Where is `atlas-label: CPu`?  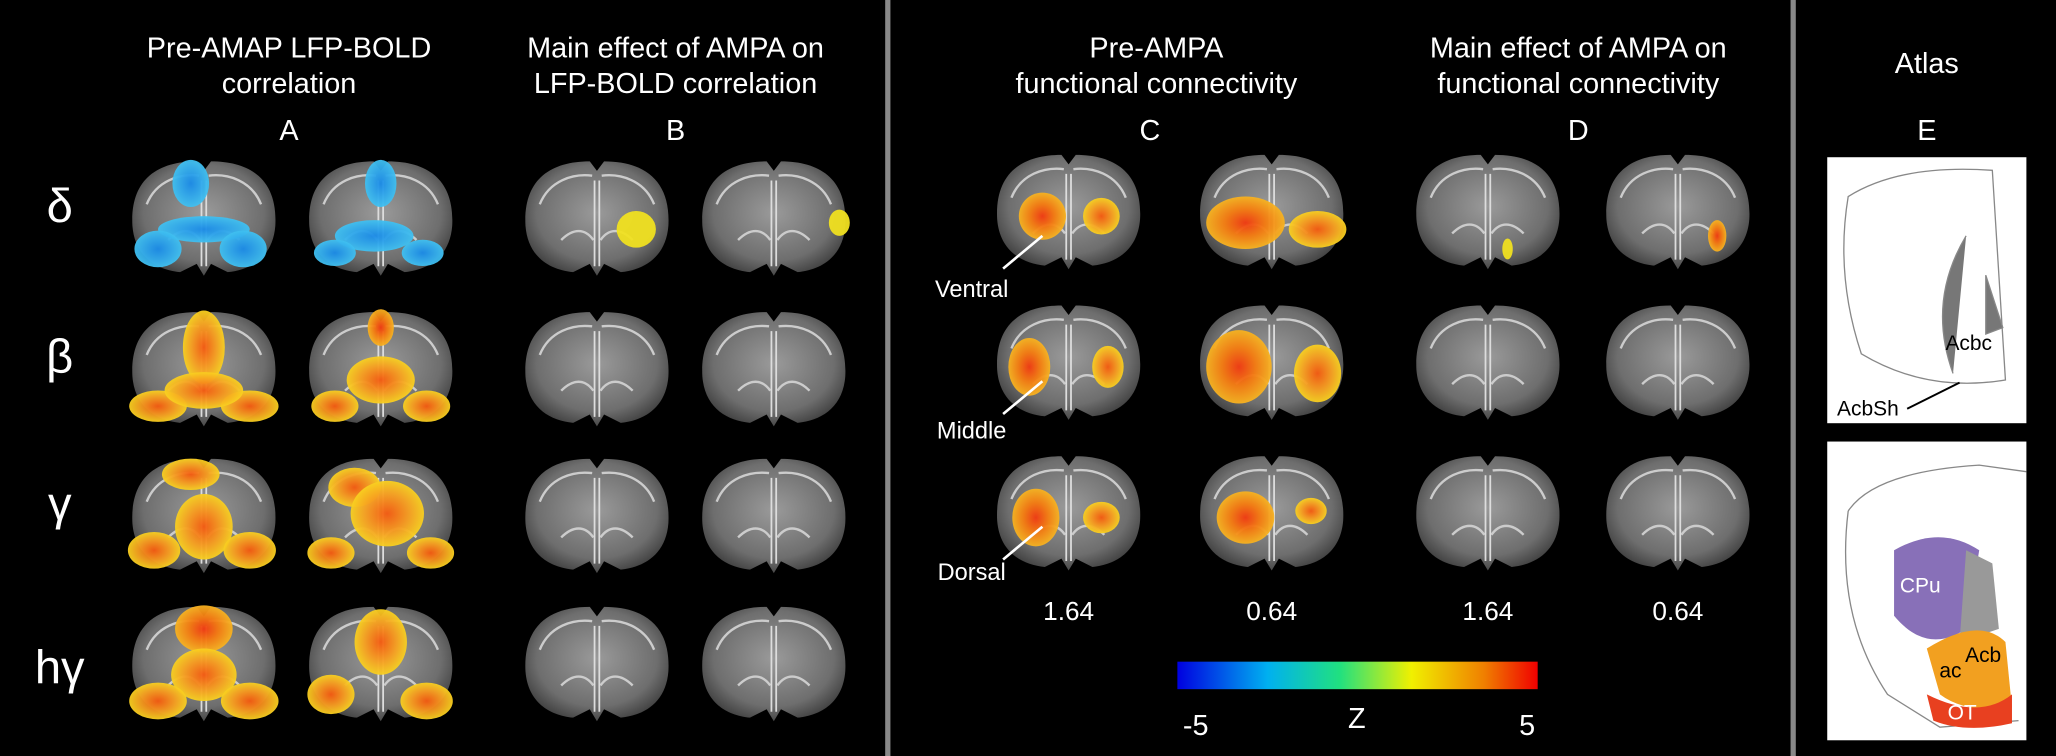
atlas-label: CPu is located at coordinates (1920, 586).